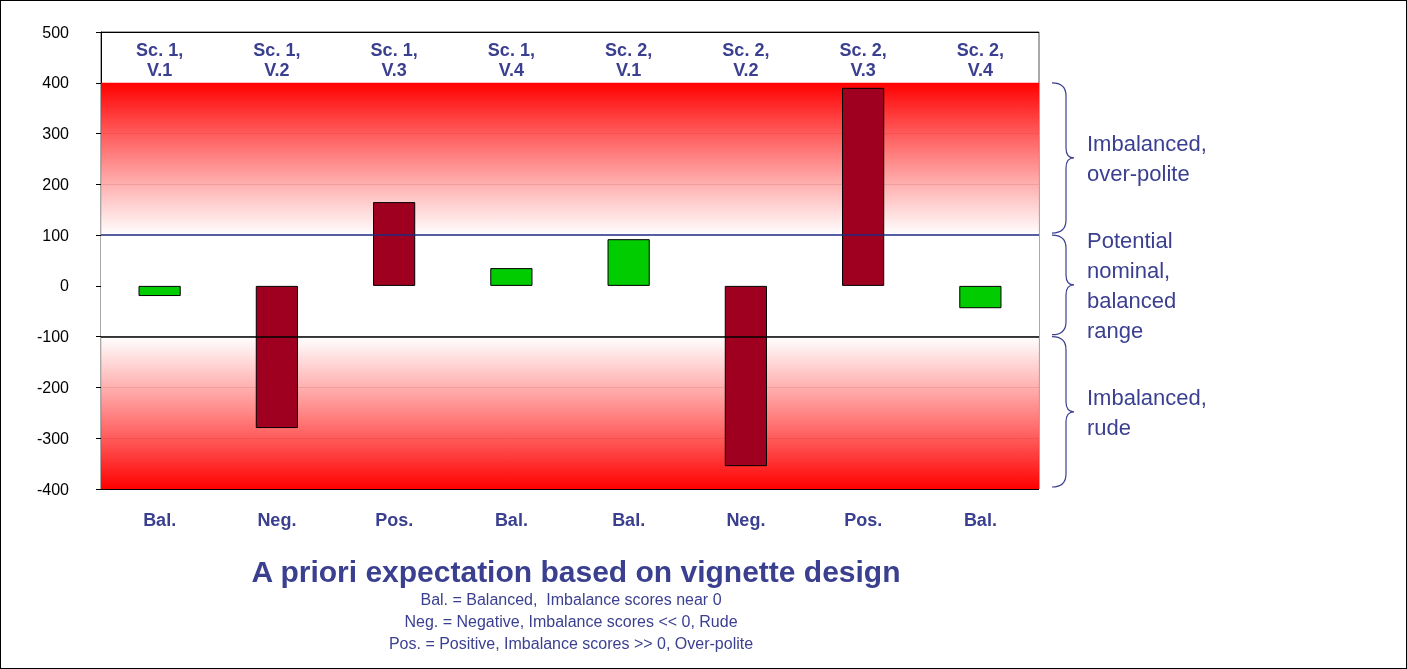 The image size is (1407, 669). Describe the element at coordinates (53, 438) in the screenshot. I see `y-tick-label: -300` at that location.